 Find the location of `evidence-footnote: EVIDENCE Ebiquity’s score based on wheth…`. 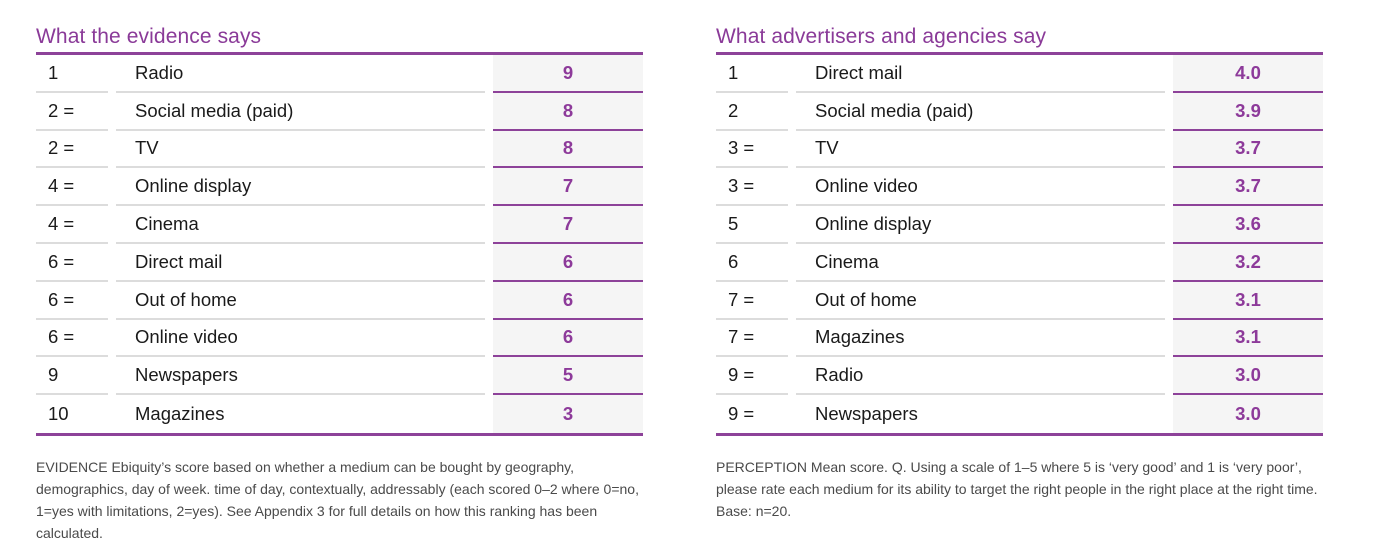

evidence-footnote: EVIDENCE Ebiquity’s score based on wheth… is located at coordinates (337, 499).